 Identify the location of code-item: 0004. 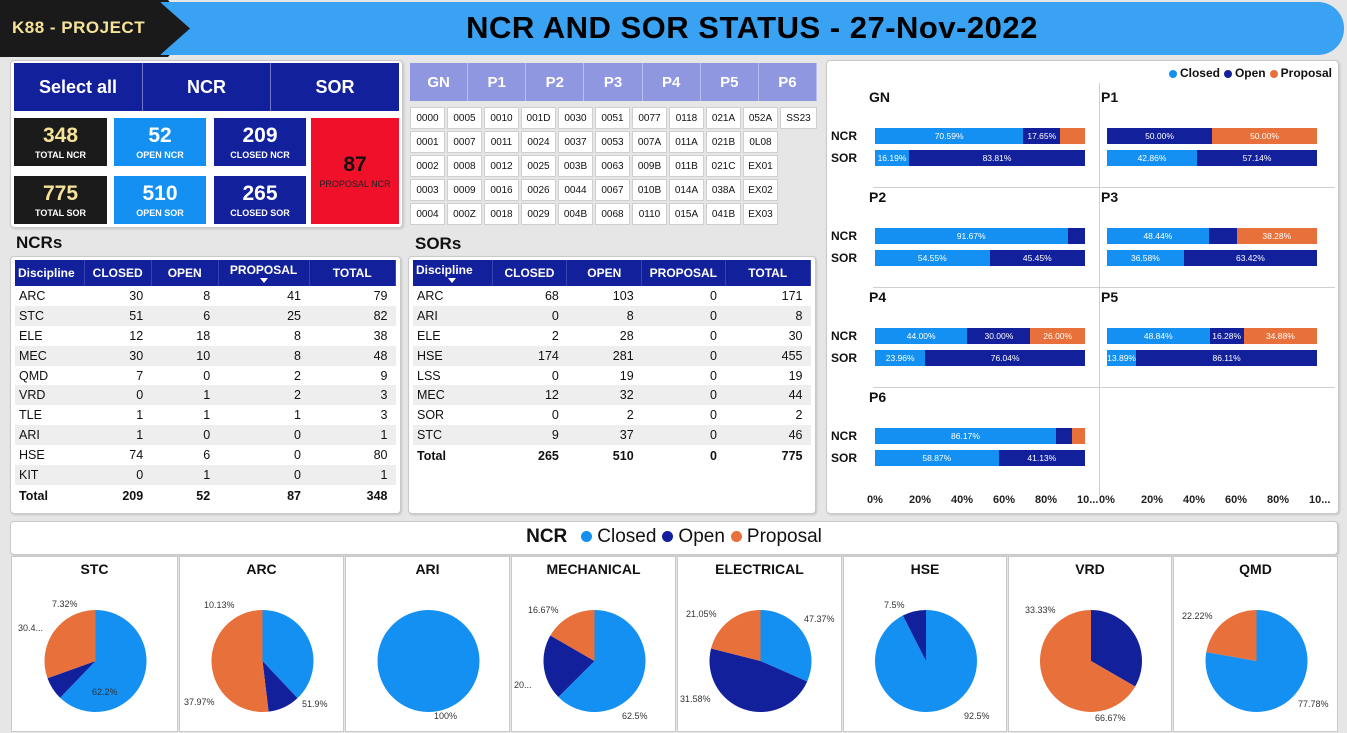
(427, 214).